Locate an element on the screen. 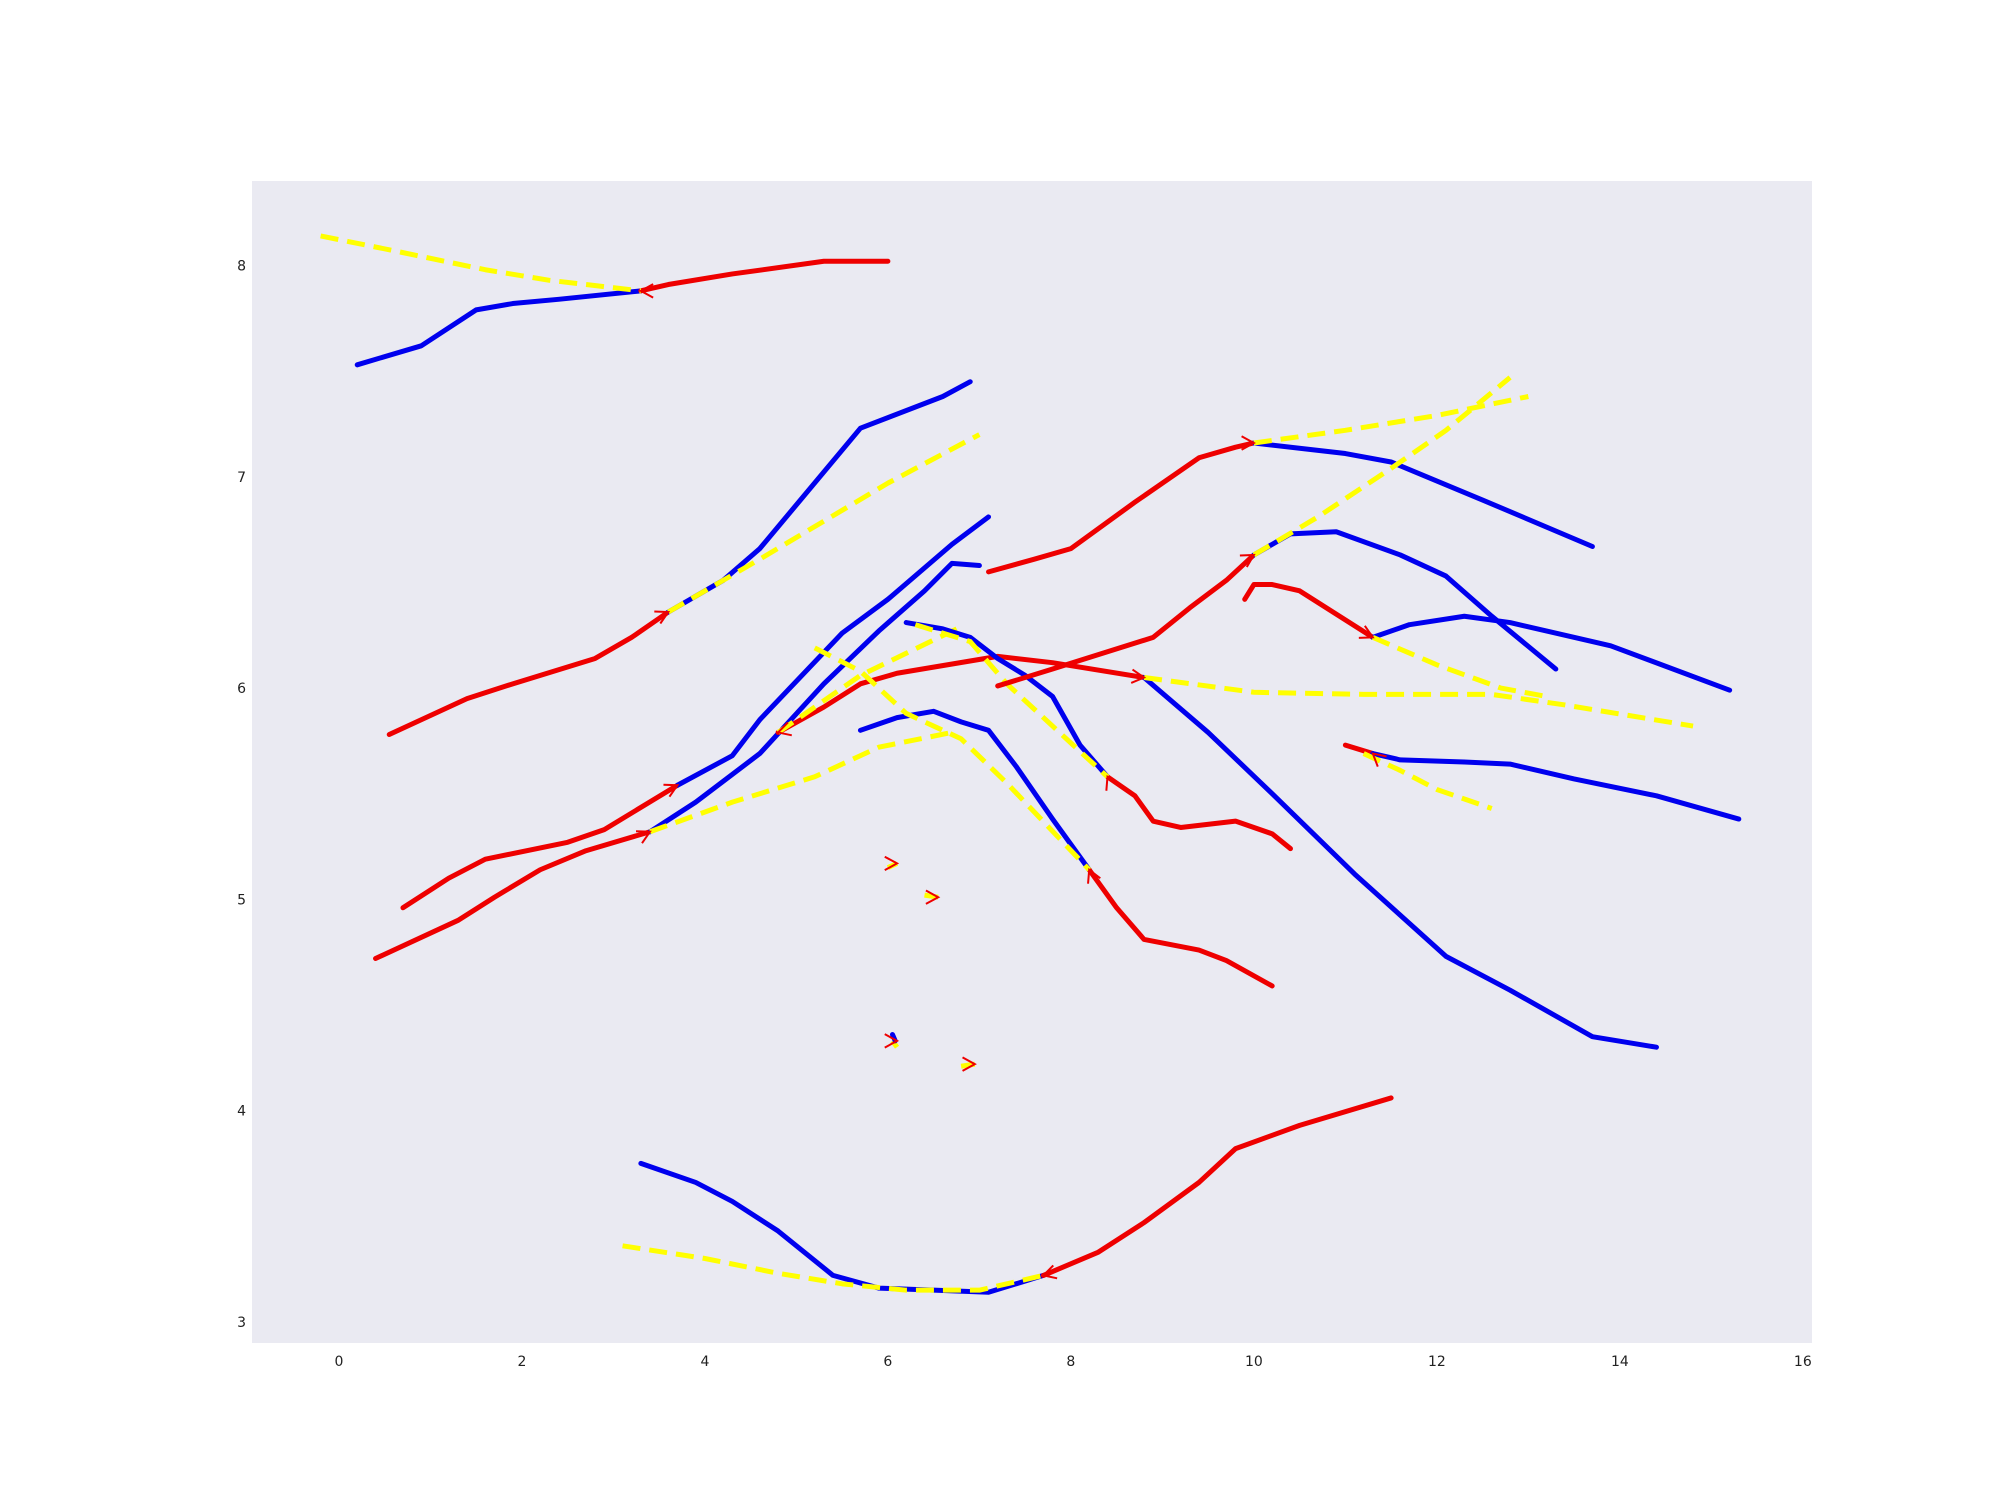 Image resolution: width=2000 pixels, height=1500 pixels. y-tick-label: 7 is located at coordinates (241, 478).